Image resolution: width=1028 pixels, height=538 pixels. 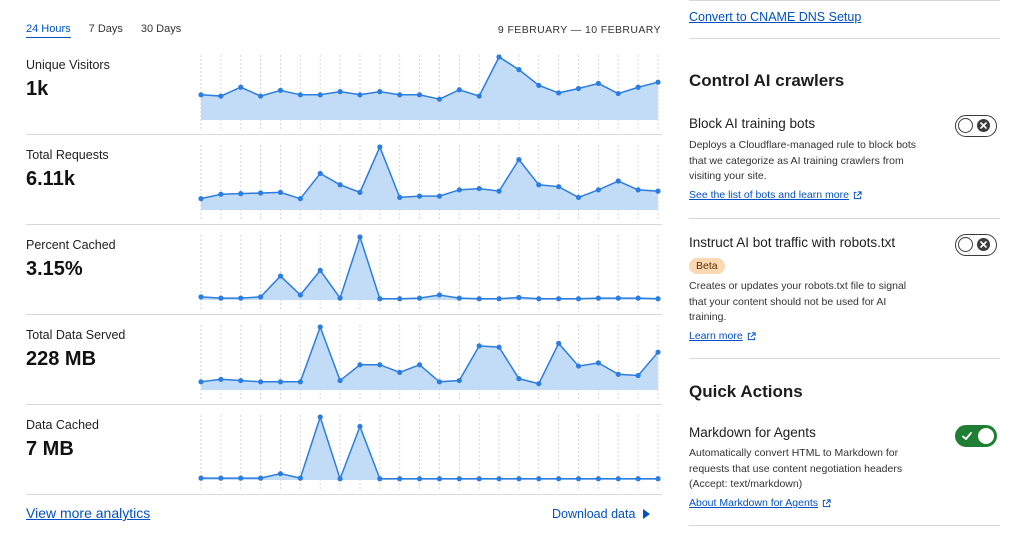 I want to click on robots-learn-more-link: Learn more, so click(x=722, y=336).